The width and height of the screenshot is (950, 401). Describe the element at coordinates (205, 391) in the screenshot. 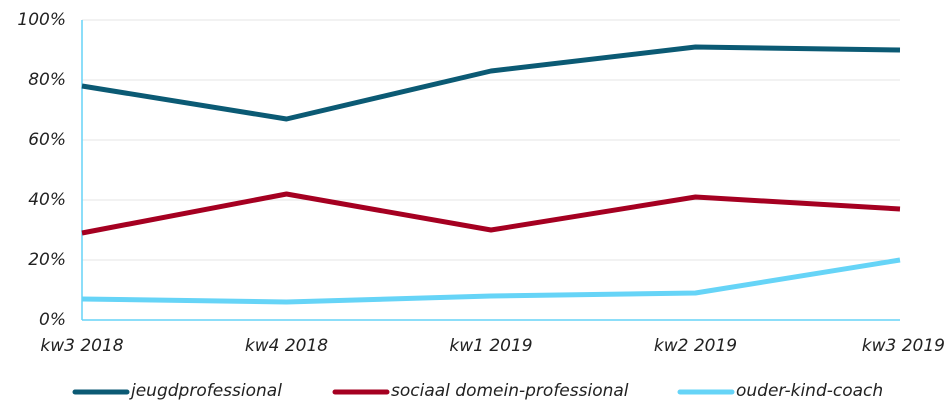

I see `legend-label: jeugdprofessional` at that location.